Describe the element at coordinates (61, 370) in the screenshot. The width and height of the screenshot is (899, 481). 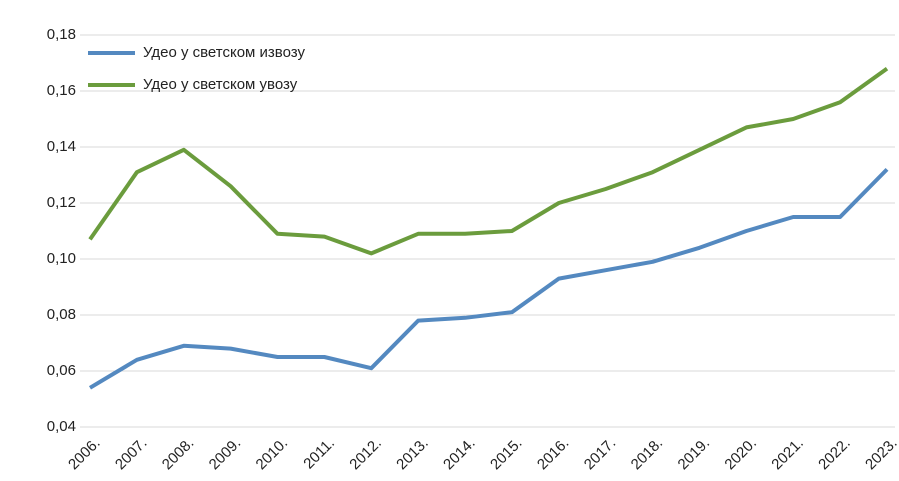
I see `y-tick-label: 0,06` at that location.